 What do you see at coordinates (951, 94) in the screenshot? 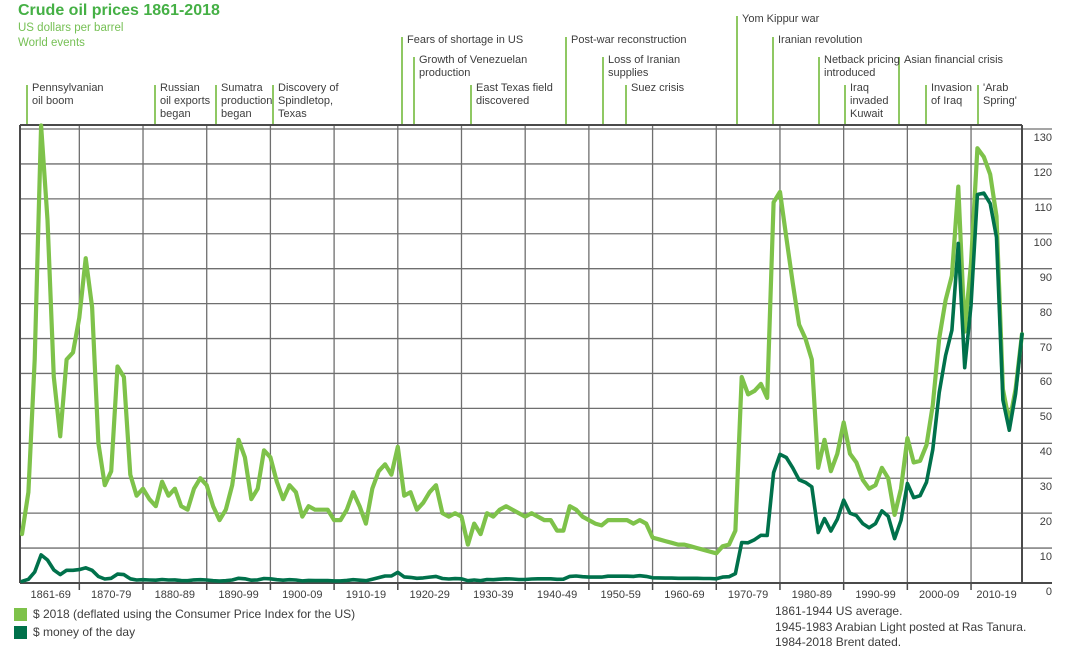
I see `event-label: Invasion of Iraq` at bounding box center [951, 94].